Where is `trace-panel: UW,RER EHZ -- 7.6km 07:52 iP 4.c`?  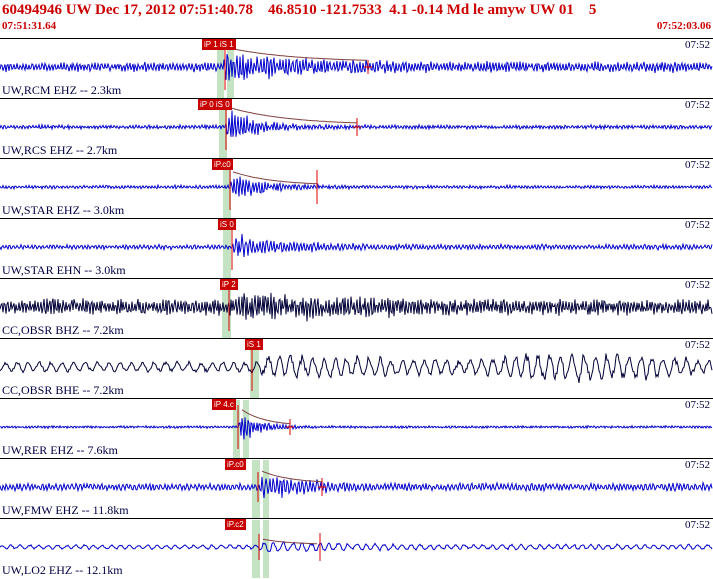
trace-panel: UW,RER EHZ -- 7.6km 07:52 iP 4.c is located at coordinates (356, 428).